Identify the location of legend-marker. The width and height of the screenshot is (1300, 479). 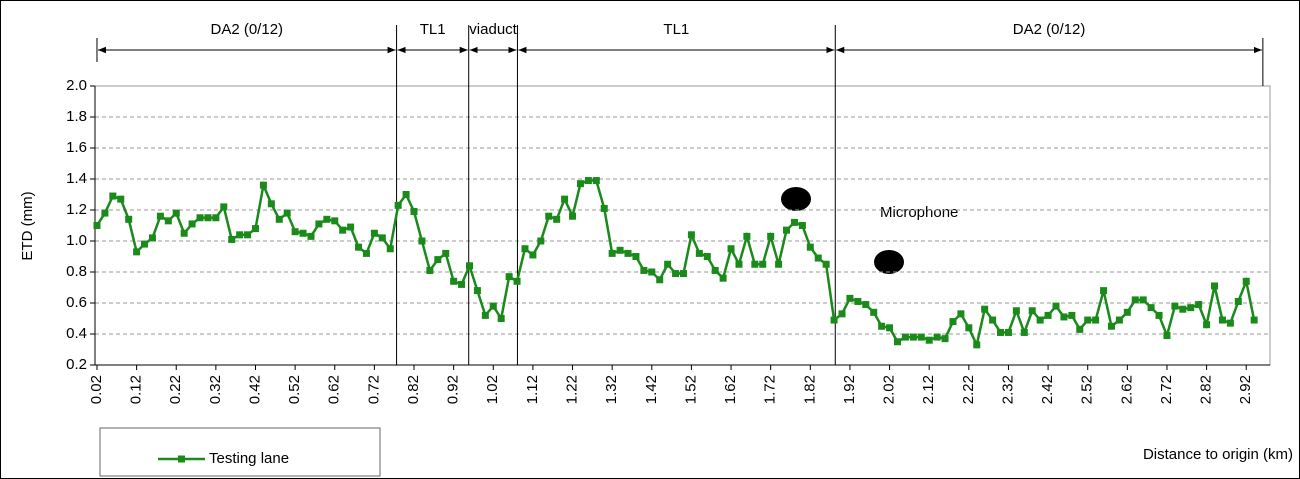
(181, 459).